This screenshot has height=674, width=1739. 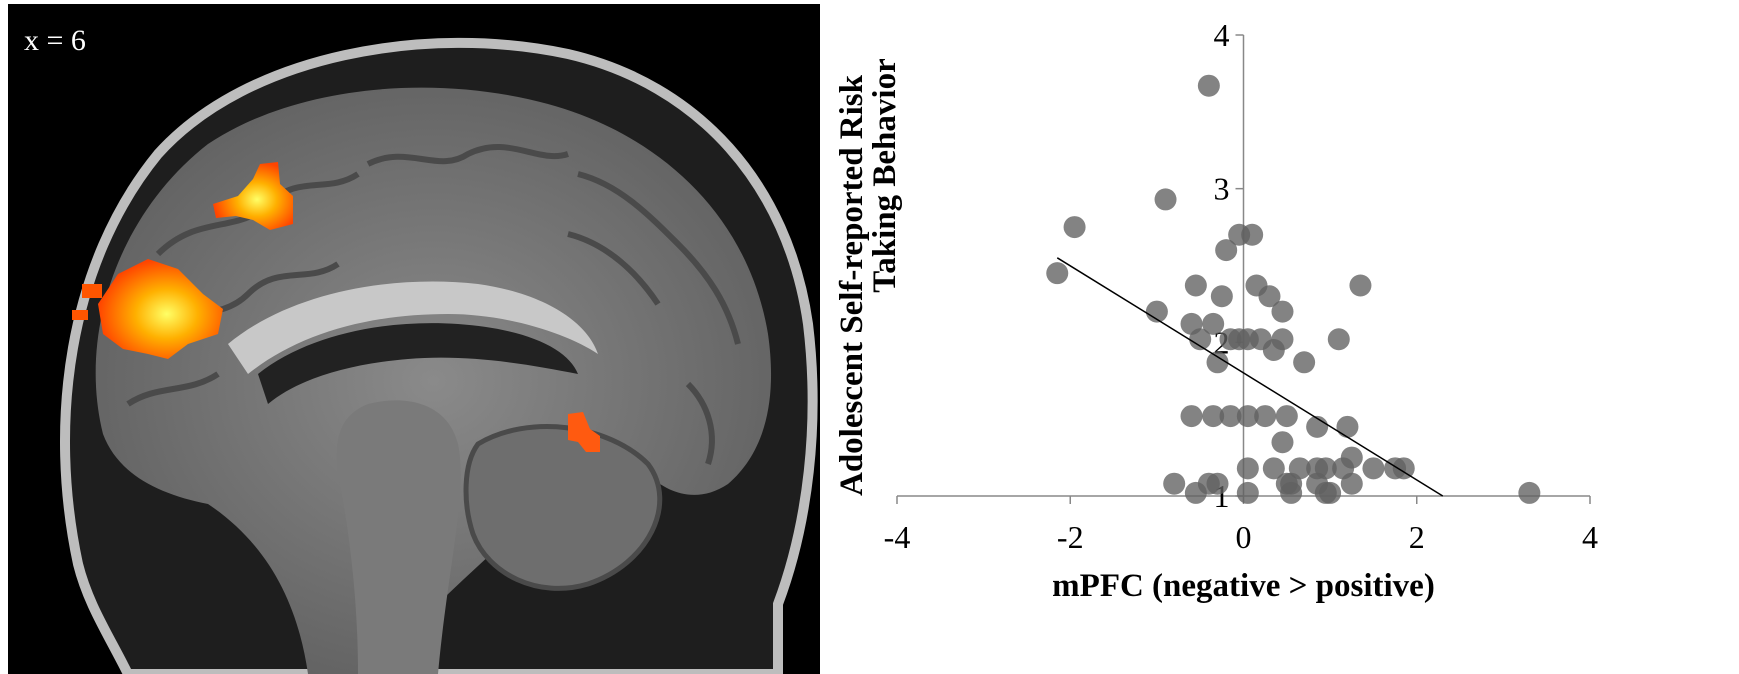 I want to click on activation-clusters, so click(x=336, y=307).